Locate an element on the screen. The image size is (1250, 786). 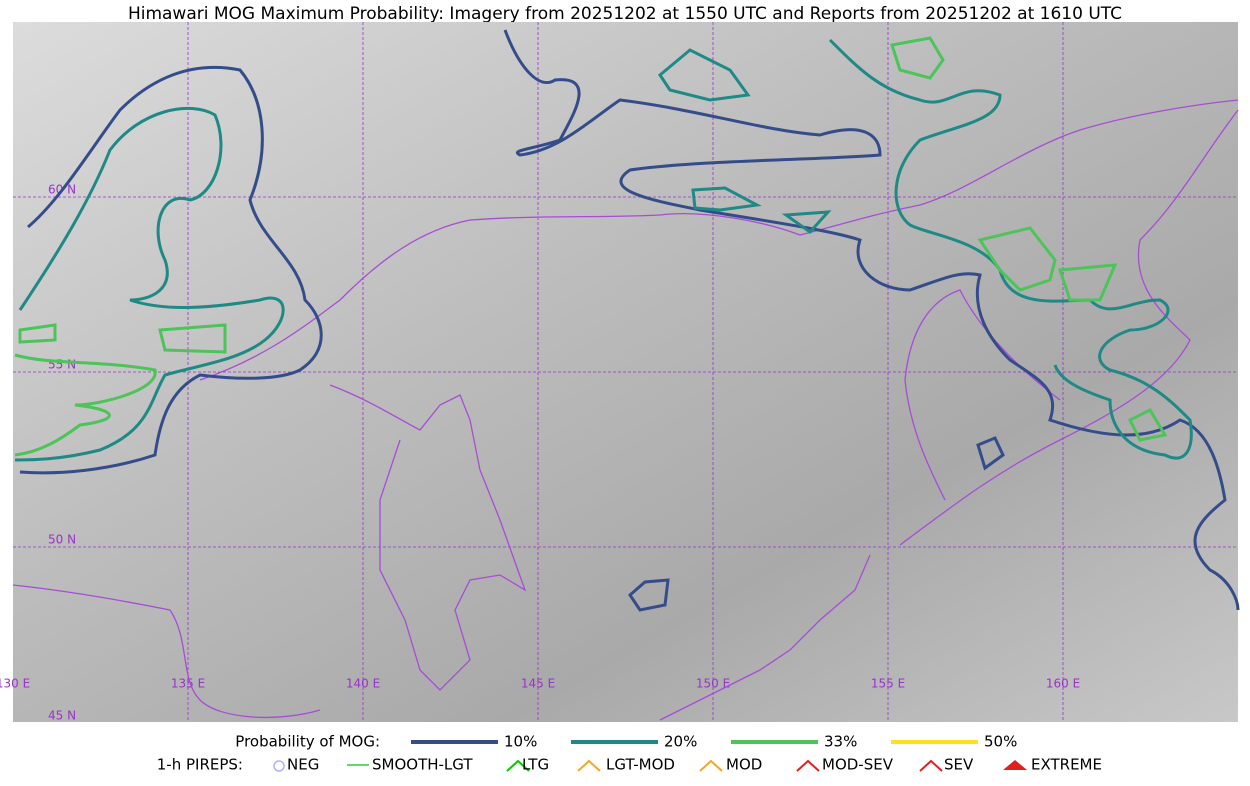
legend-label: MOD-SEV is located at coordinates (858, 765).